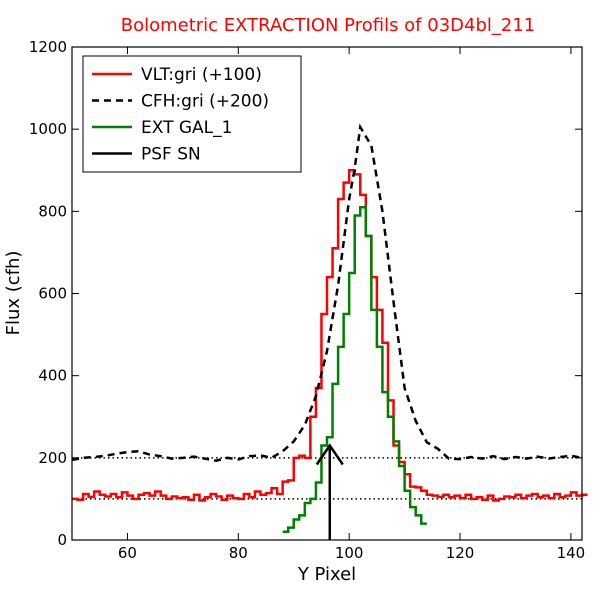 This screenshot has width=600, height=600. What do you see at coordinates (13, 293) in the screenshot?
I see `y-axis-label: Flux (cfh)` at bounding box center [13, 293].